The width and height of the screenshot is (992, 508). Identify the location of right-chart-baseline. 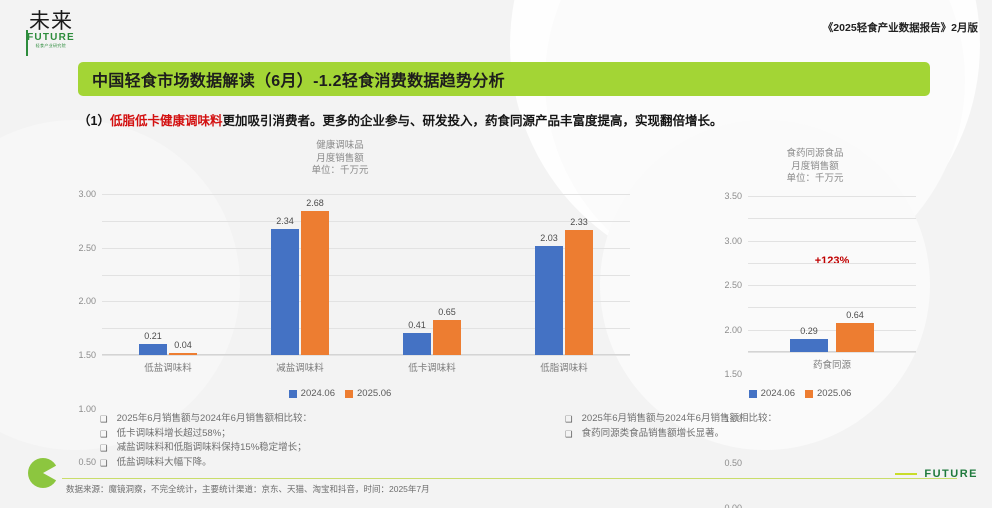
(832, 351).